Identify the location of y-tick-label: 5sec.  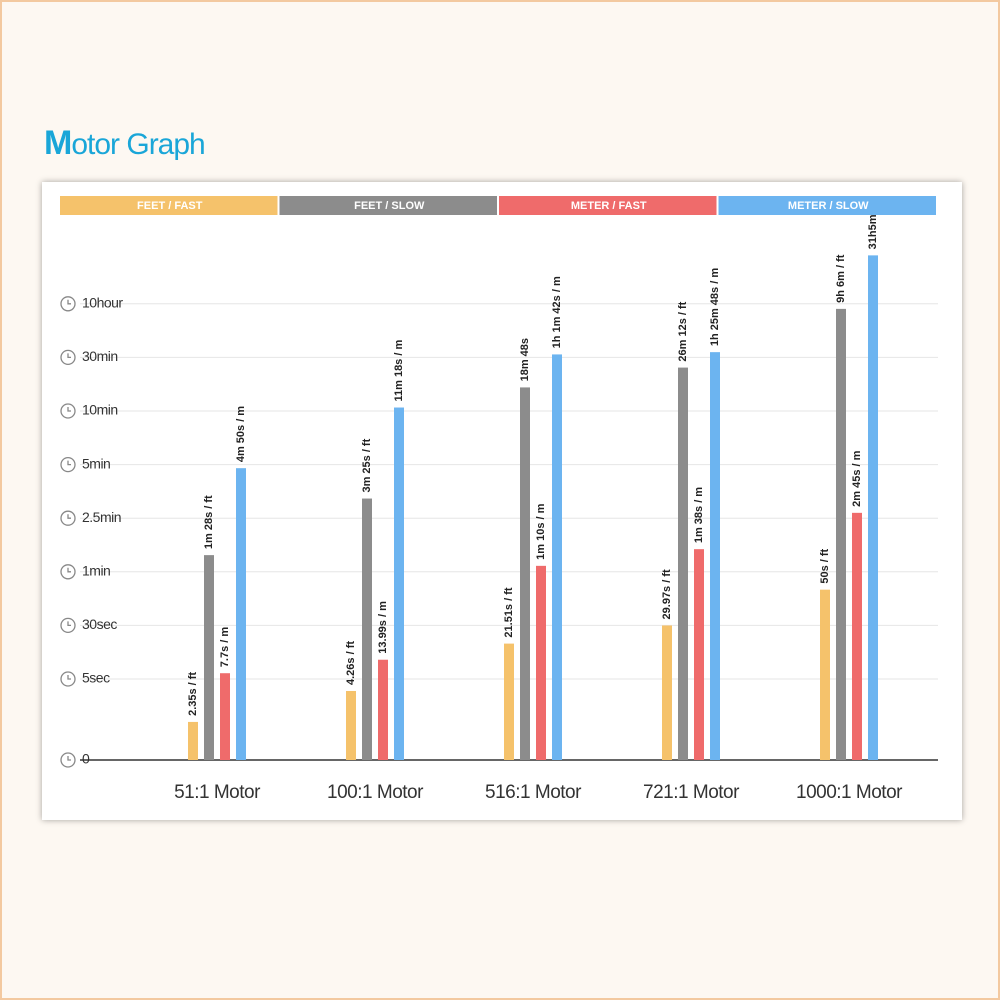
(96, 678).